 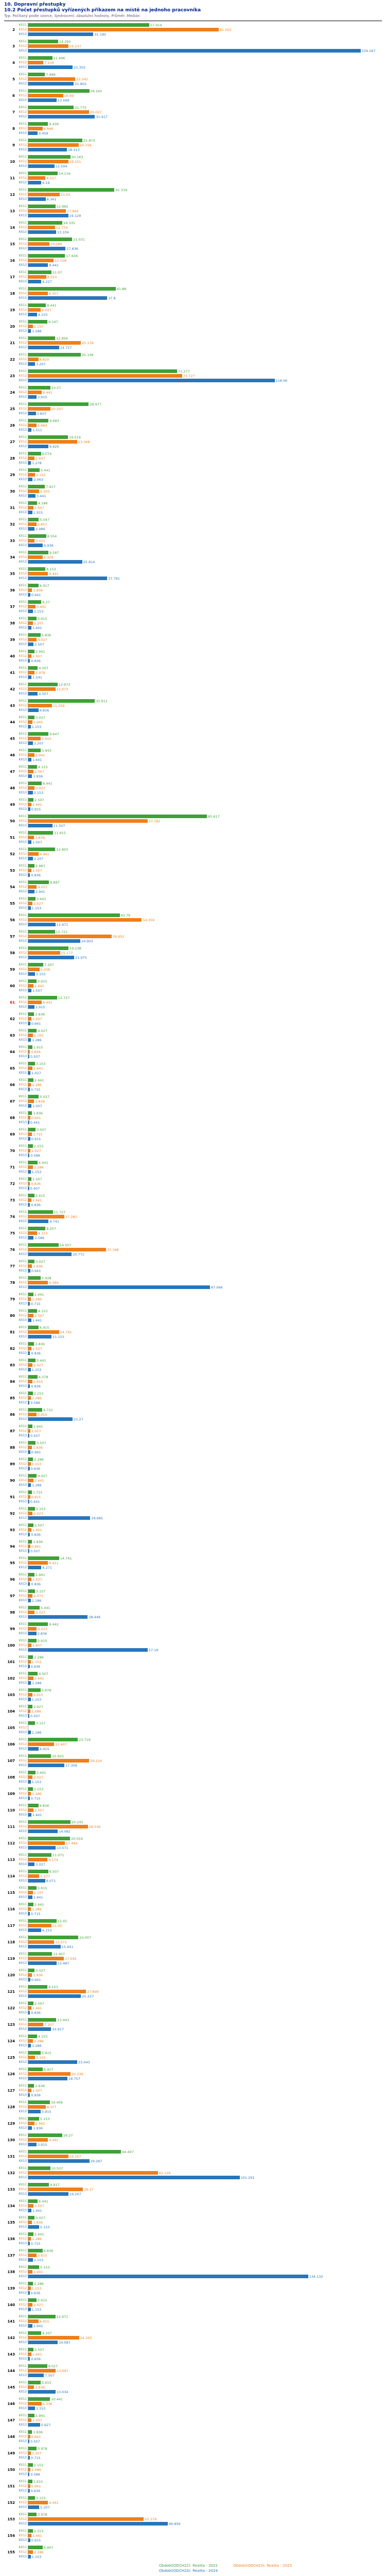 I want to click on bar-value: 19.237, so click(x=75, y=46).